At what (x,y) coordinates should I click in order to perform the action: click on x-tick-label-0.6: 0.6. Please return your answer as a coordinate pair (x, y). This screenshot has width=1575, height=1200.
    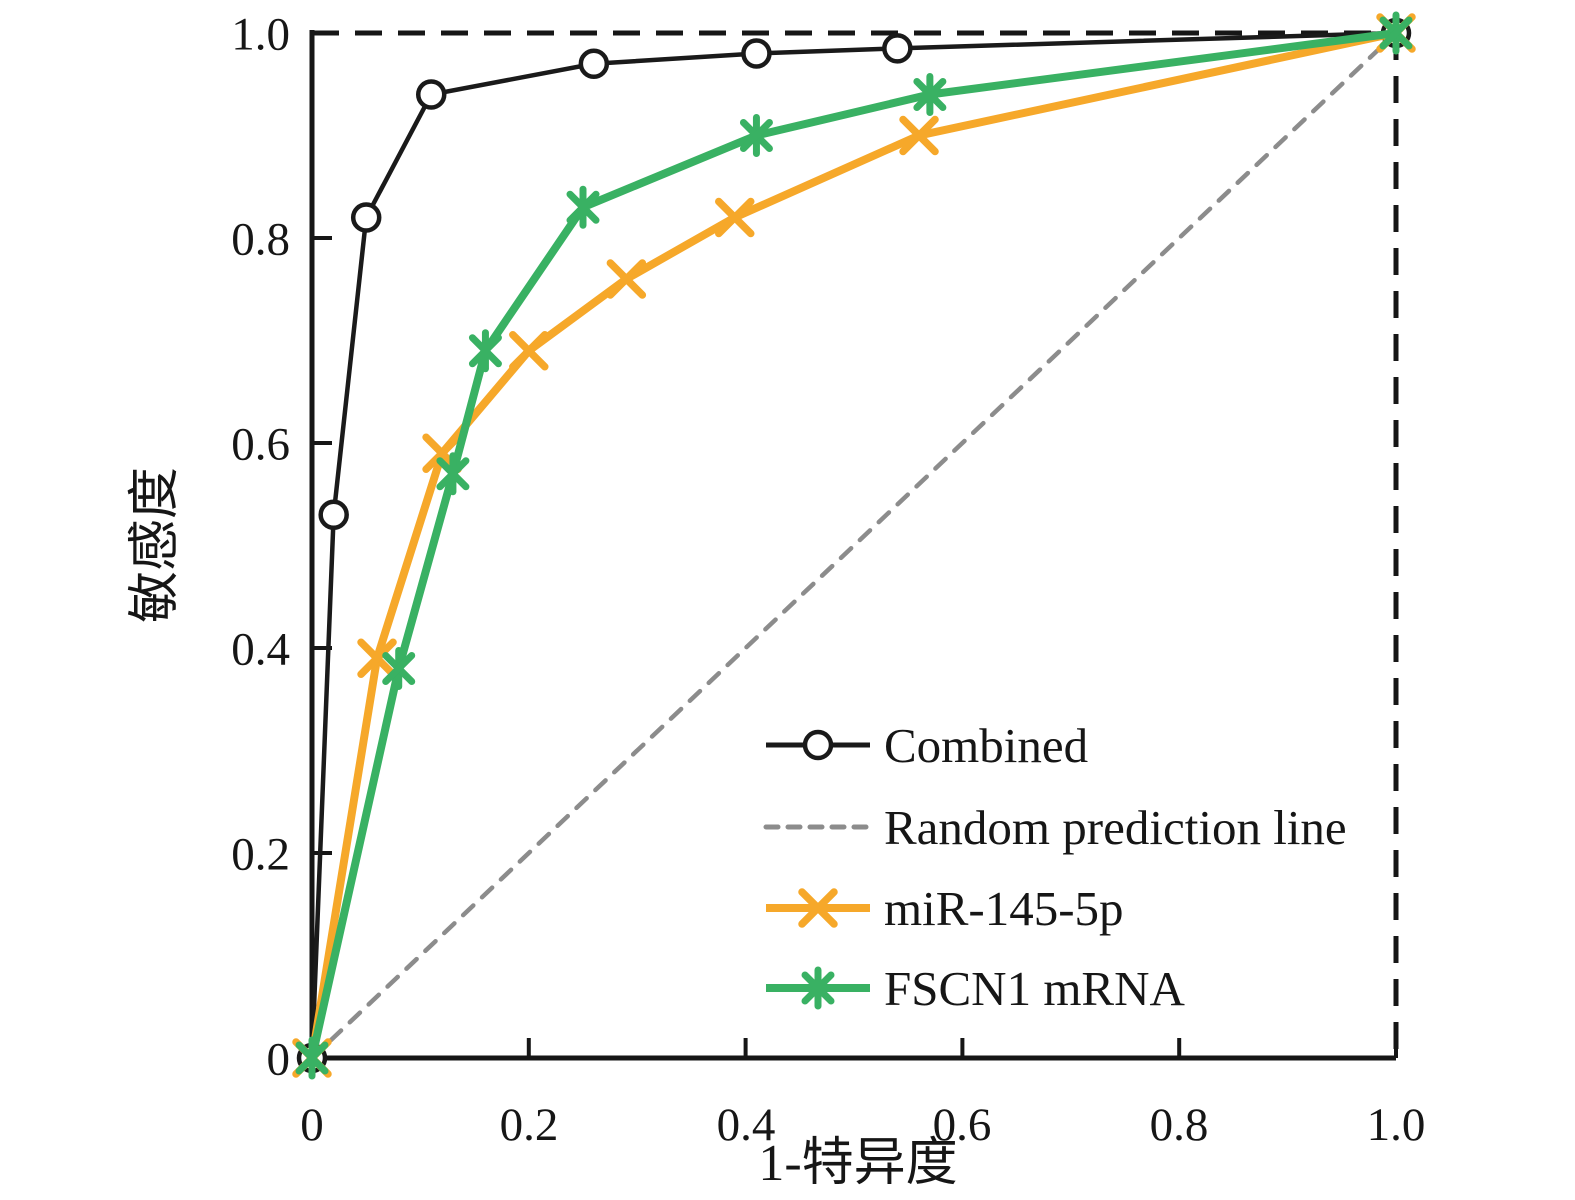
    Looking at the image, I should click on (962, 1125).